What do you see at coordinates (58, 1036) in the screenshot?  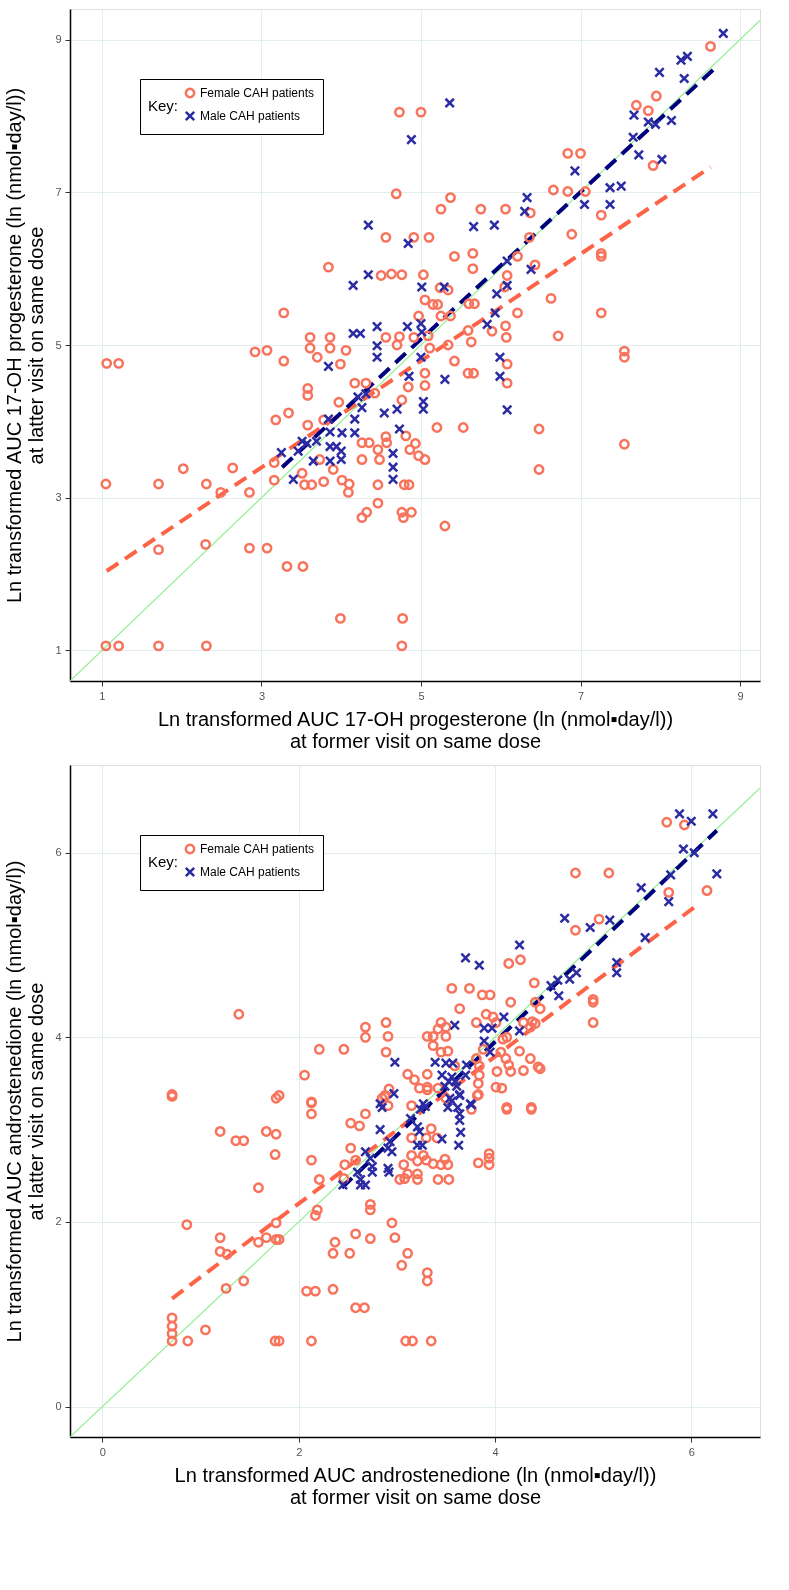 I see `y-tick-label: 4` at bounding box center [58, 1036].